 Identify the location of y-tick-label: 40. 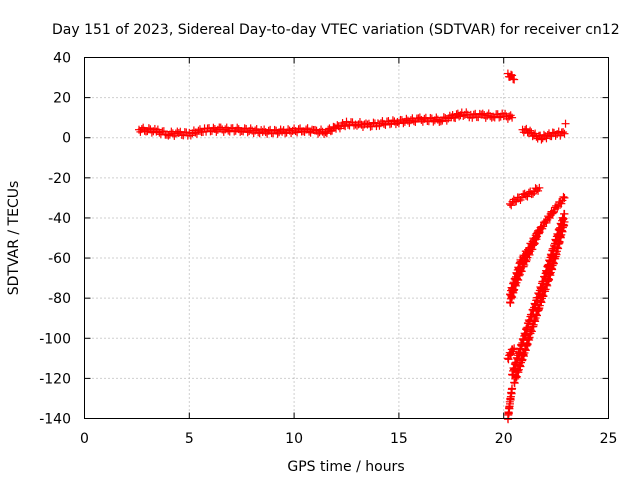
(62, 59).